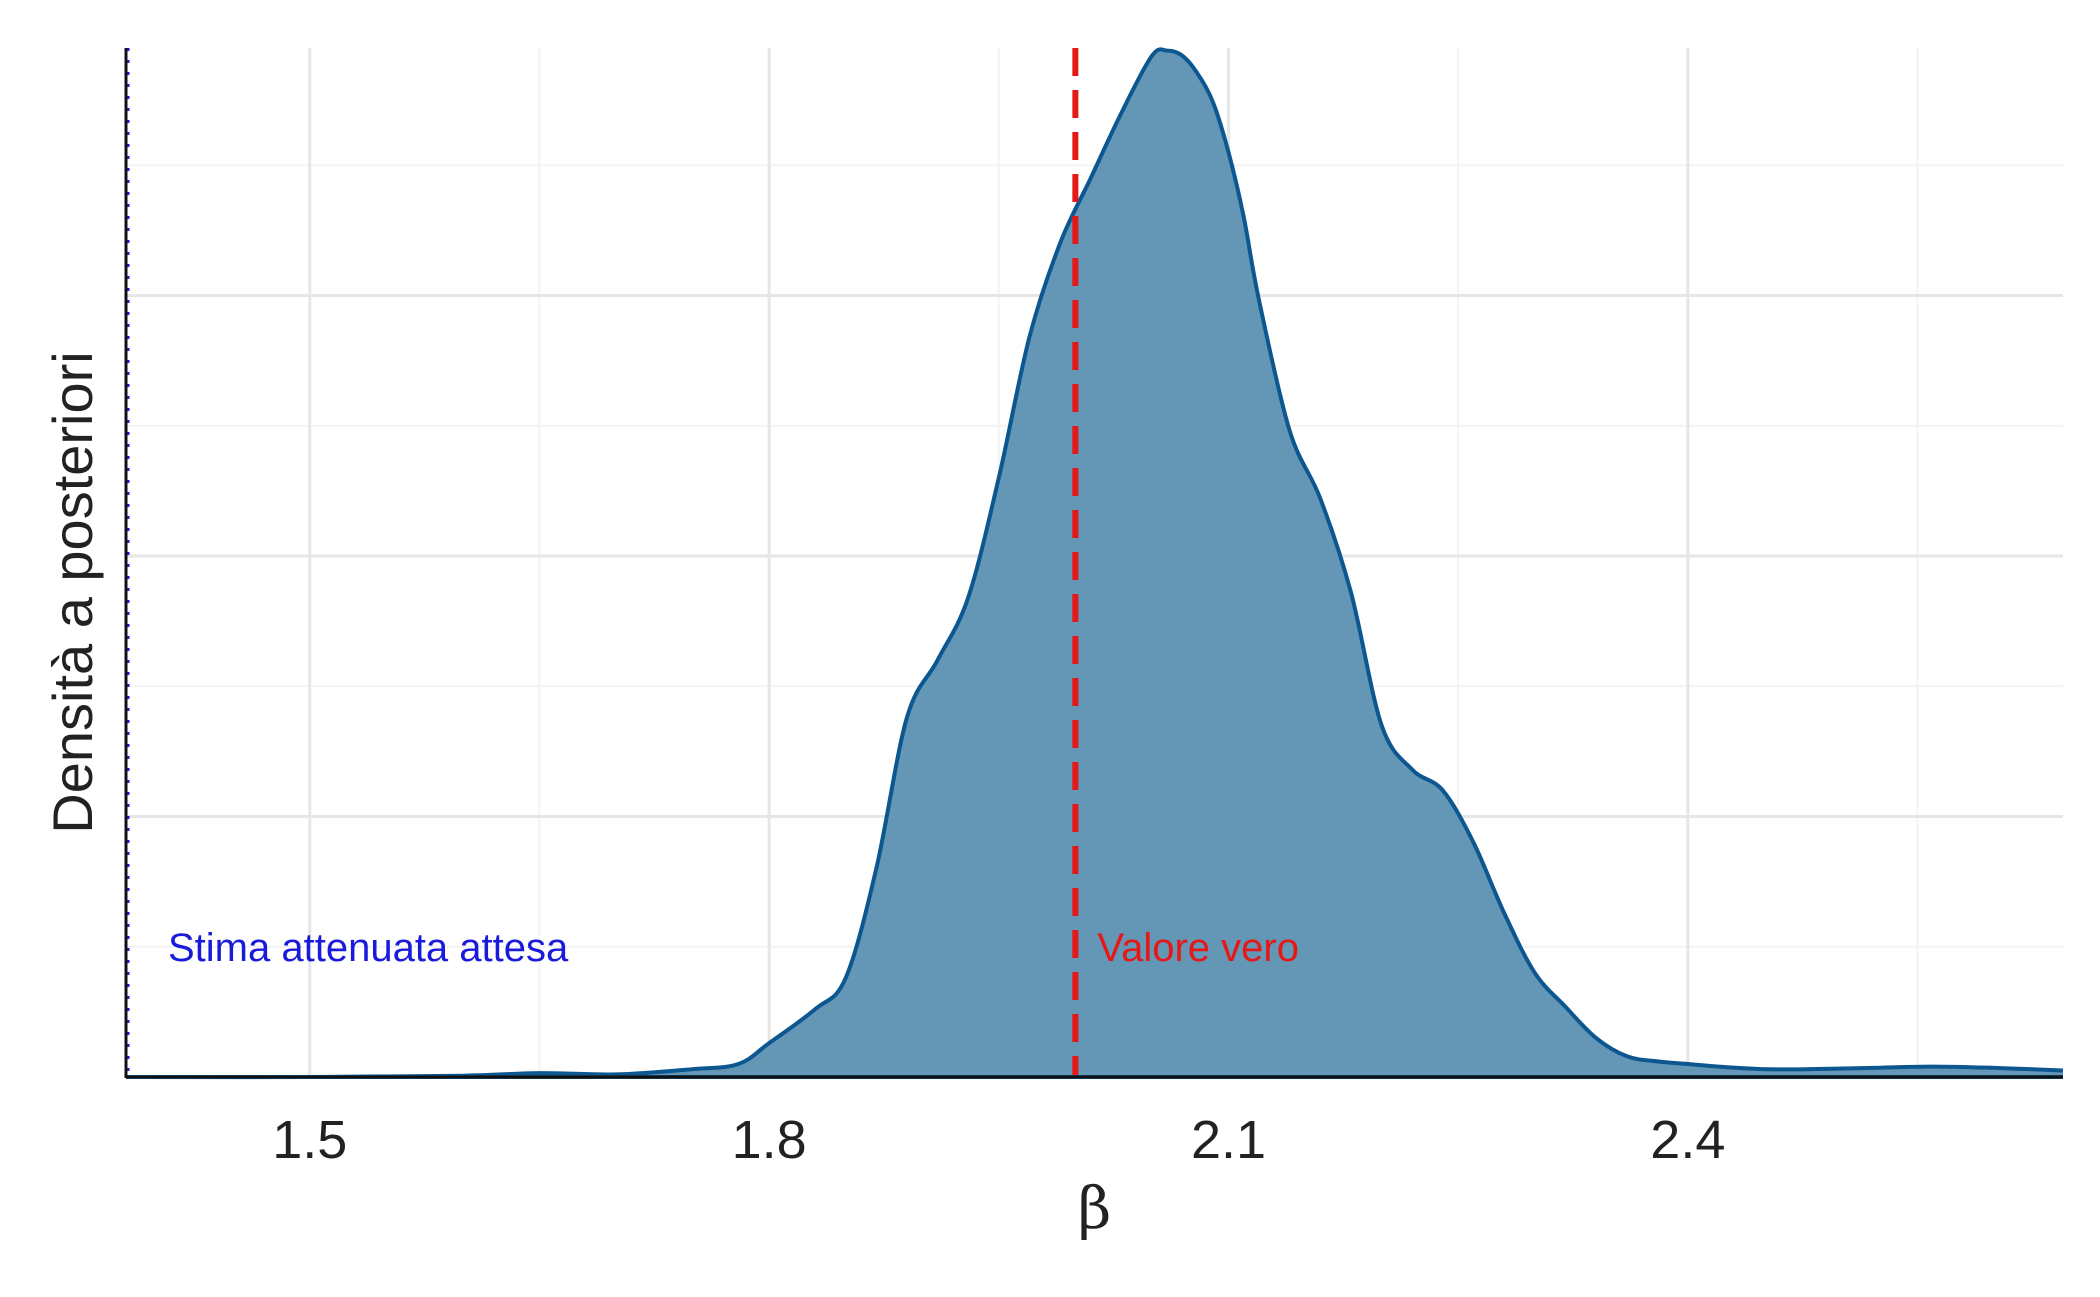  Describe the element at coordinates (998, 1140) in the screenshot. I see `x-tick-labels: 1.5 1.8 2.1 2.4` at that location.